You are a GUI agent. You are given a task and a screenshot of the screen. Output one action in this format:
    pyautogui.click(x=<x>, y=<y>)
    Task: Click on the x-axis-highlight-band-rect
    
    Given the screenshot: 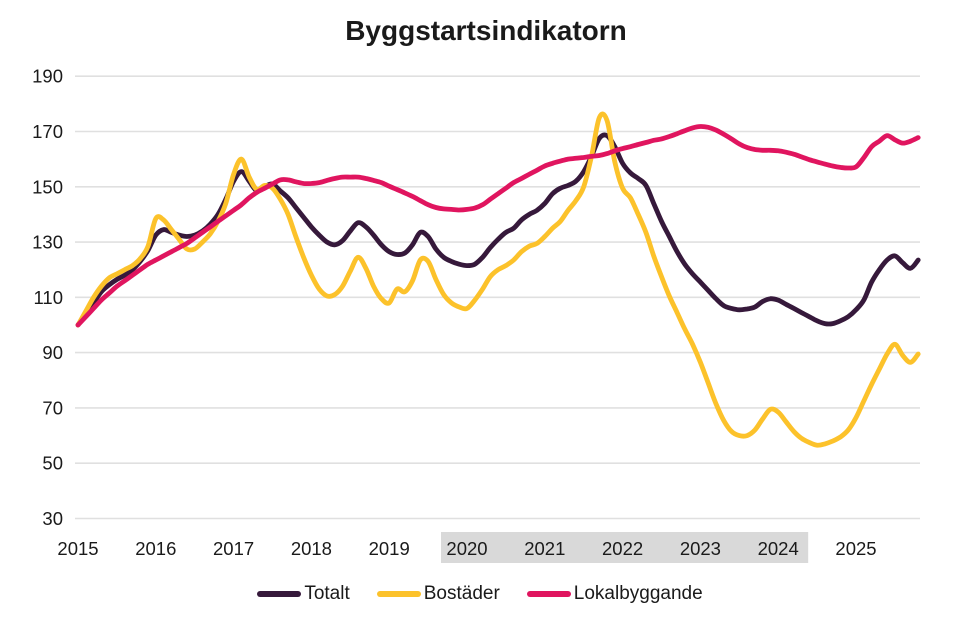 What is the action you would take?
    pyautogui.click(x=625, y=547)
    